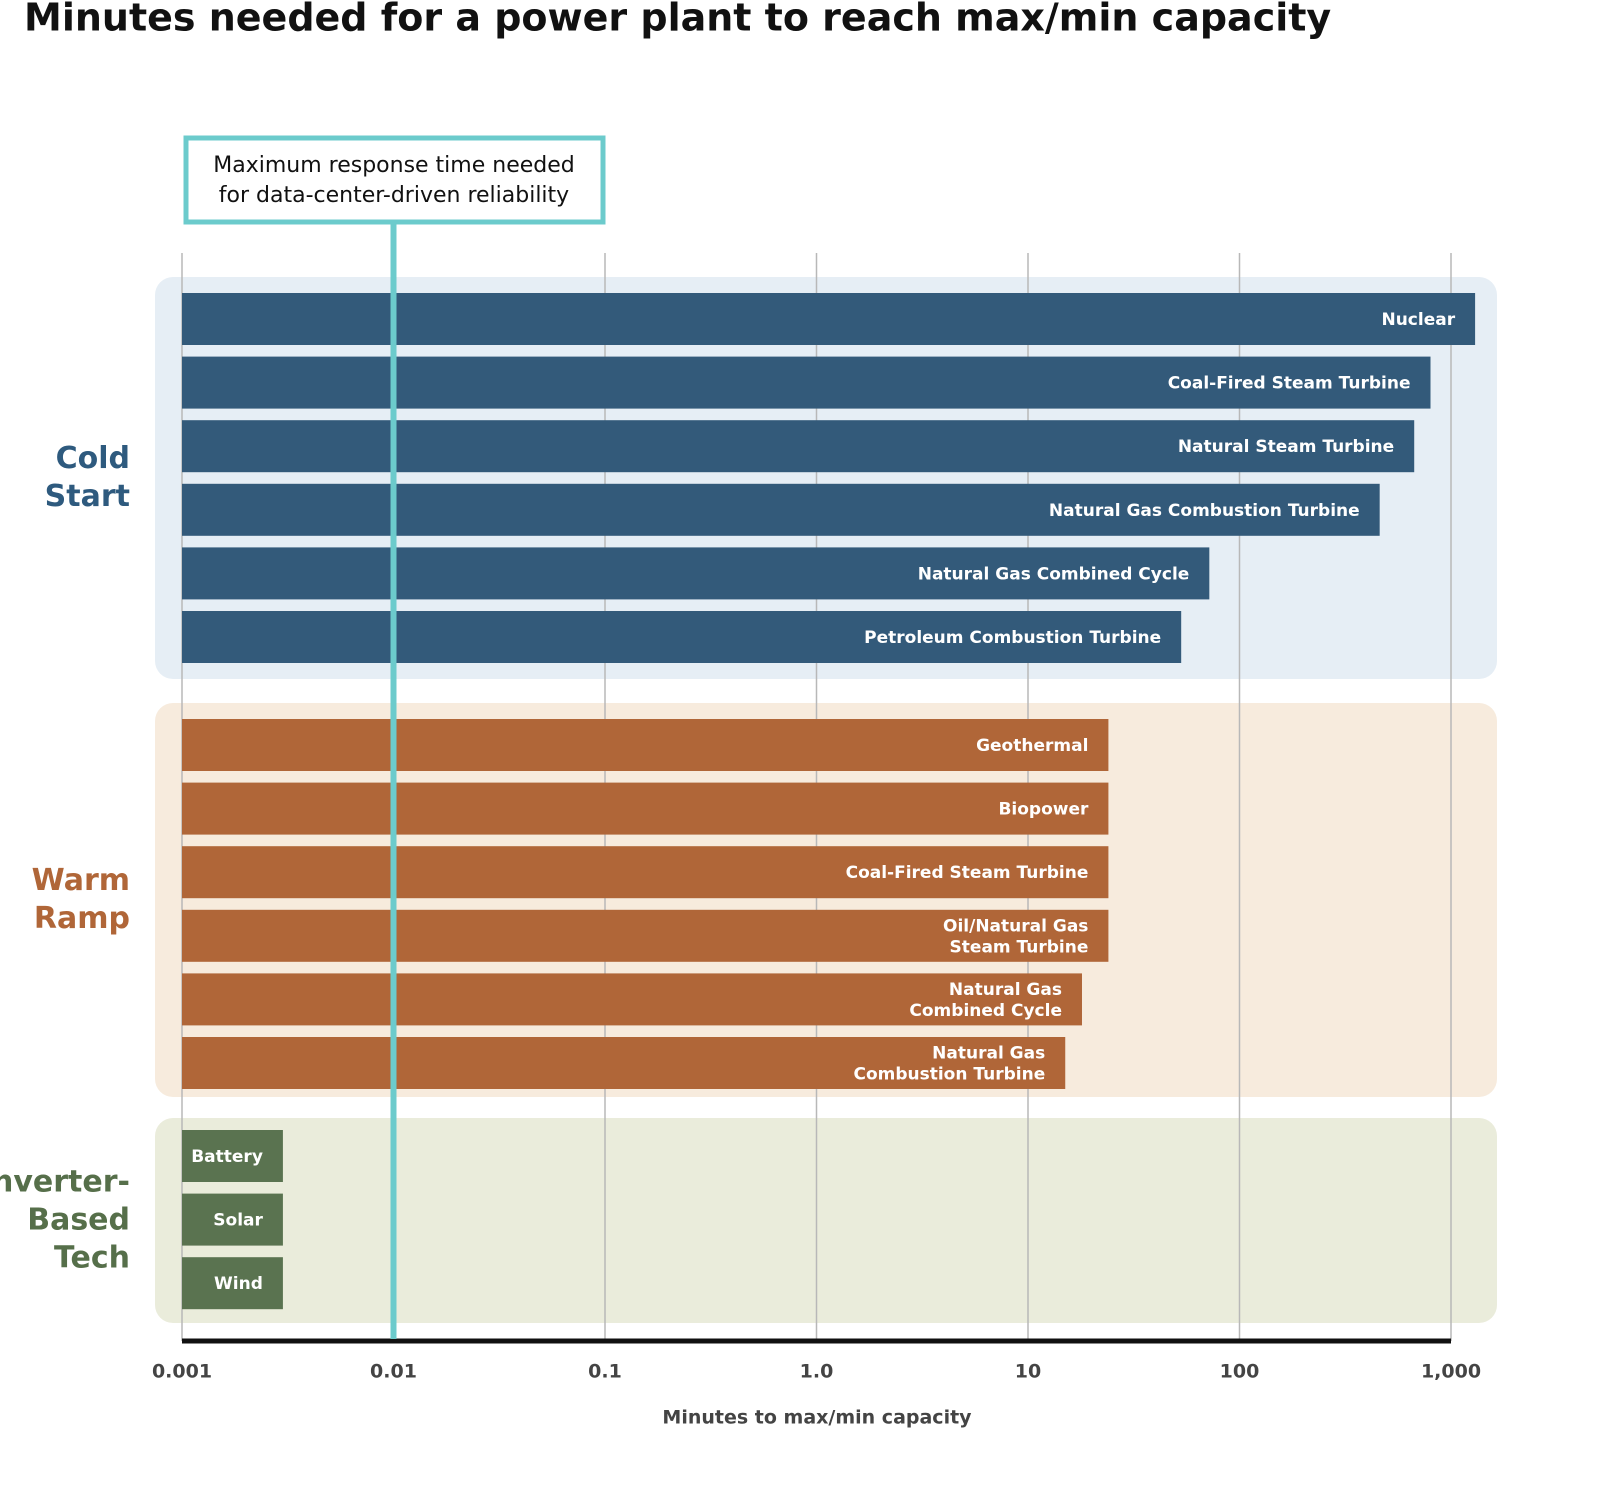 This screenshot has height=1487, width=1600. Describe the element at coordinates (817, 1372) in the screenshot. I see `x-tick-label: 1.0` at that location.